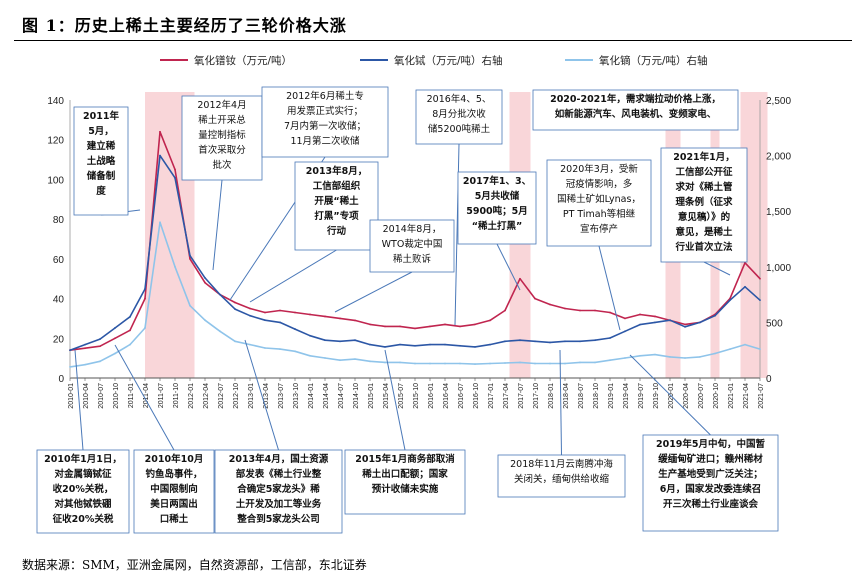 This screenshot has height=584, width=865. What do you see at coordinates (746, 396) in the screenshot?
I see `x-tick-label: 2021-04` at bounding box center [746, 396].